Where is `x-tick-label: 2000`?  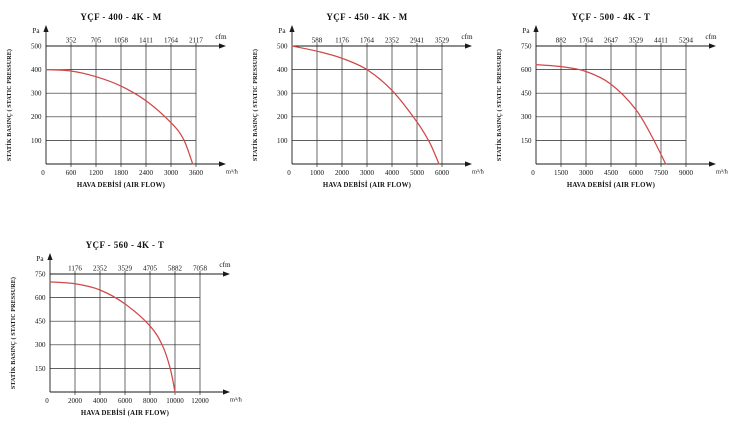
x-tick-label: 2000 is located at coordinates (75, 401).